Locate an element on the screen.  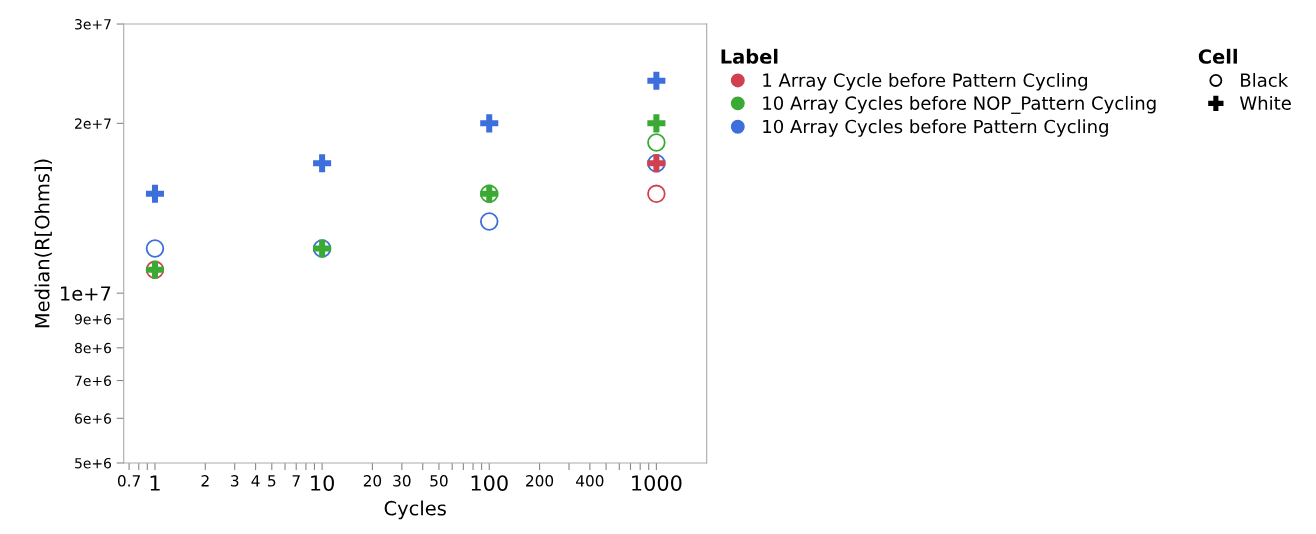
y-axis-title: Median(R[Ohms]) is located at coordinates (43, 243).